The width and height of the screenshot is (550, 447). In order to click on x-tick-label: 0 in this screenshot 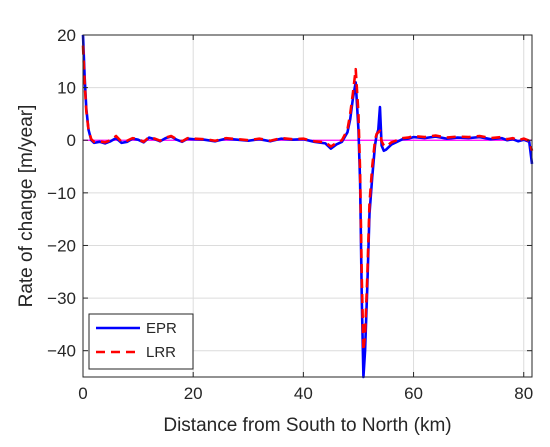, I will do `click(82, 393)`.